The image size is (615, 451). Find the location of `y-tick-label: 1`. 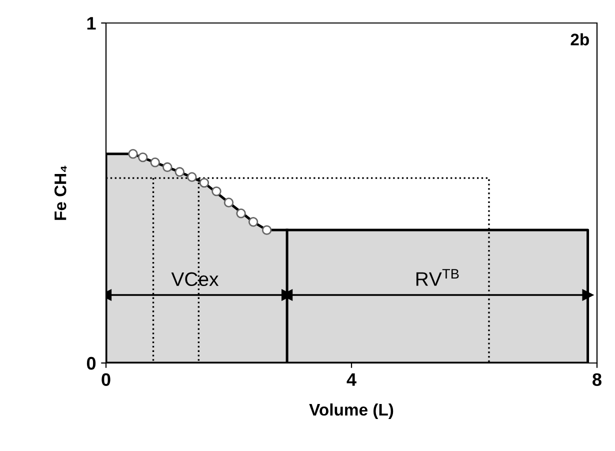

y-tick-label: 1 is located at coordinates (91, 23).